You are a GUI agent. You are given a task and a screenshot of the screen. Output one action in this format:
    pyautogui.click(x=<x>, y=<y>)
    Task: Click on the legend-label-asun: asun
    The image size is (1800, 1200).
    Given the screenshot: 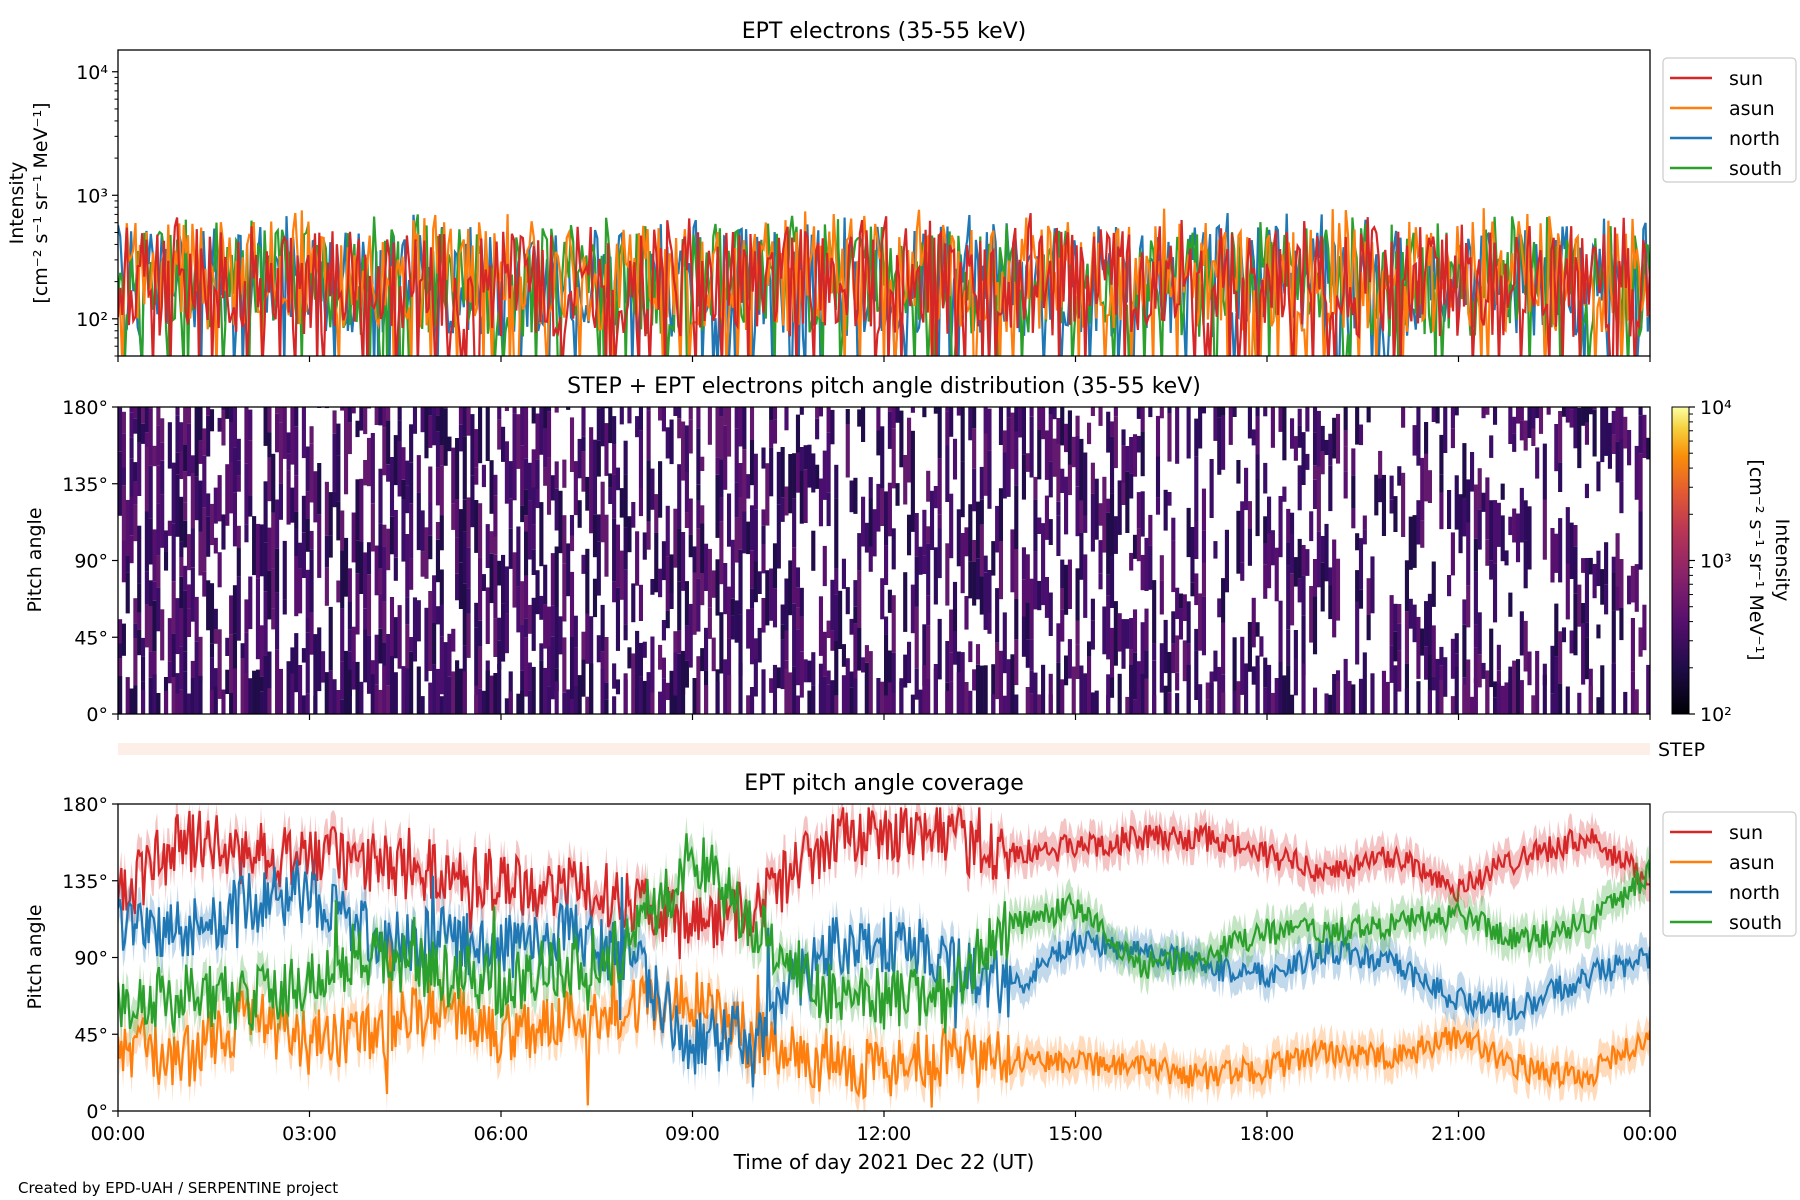 What is the action you would take?
    pyautogui.click(x=1752, y=863)
    